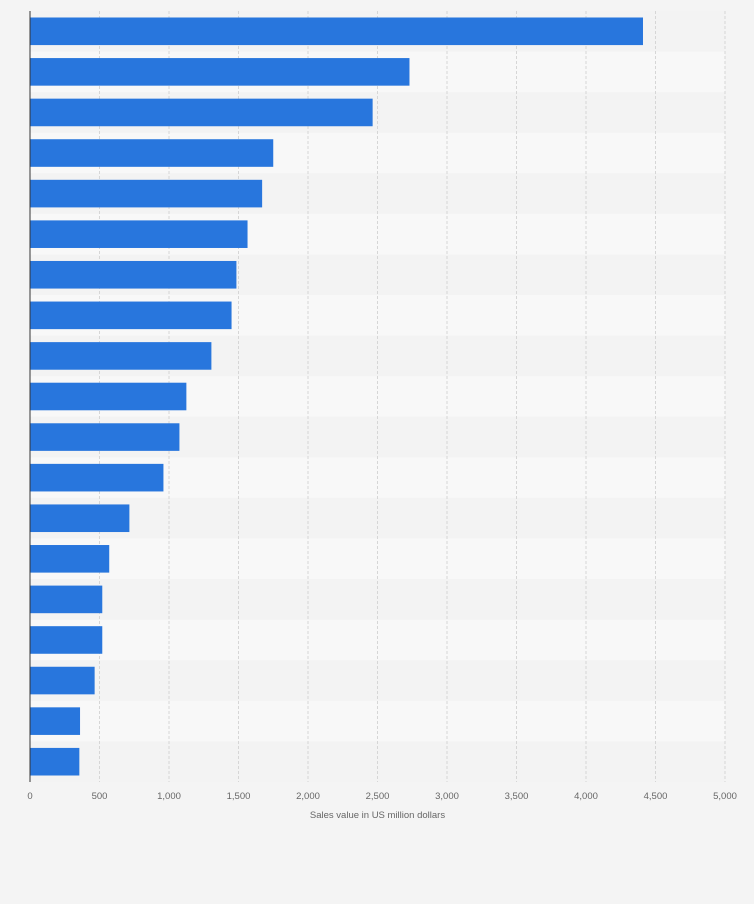  I want to click on x-axis-label: Sales value in US million dollars, so click(377, 815).